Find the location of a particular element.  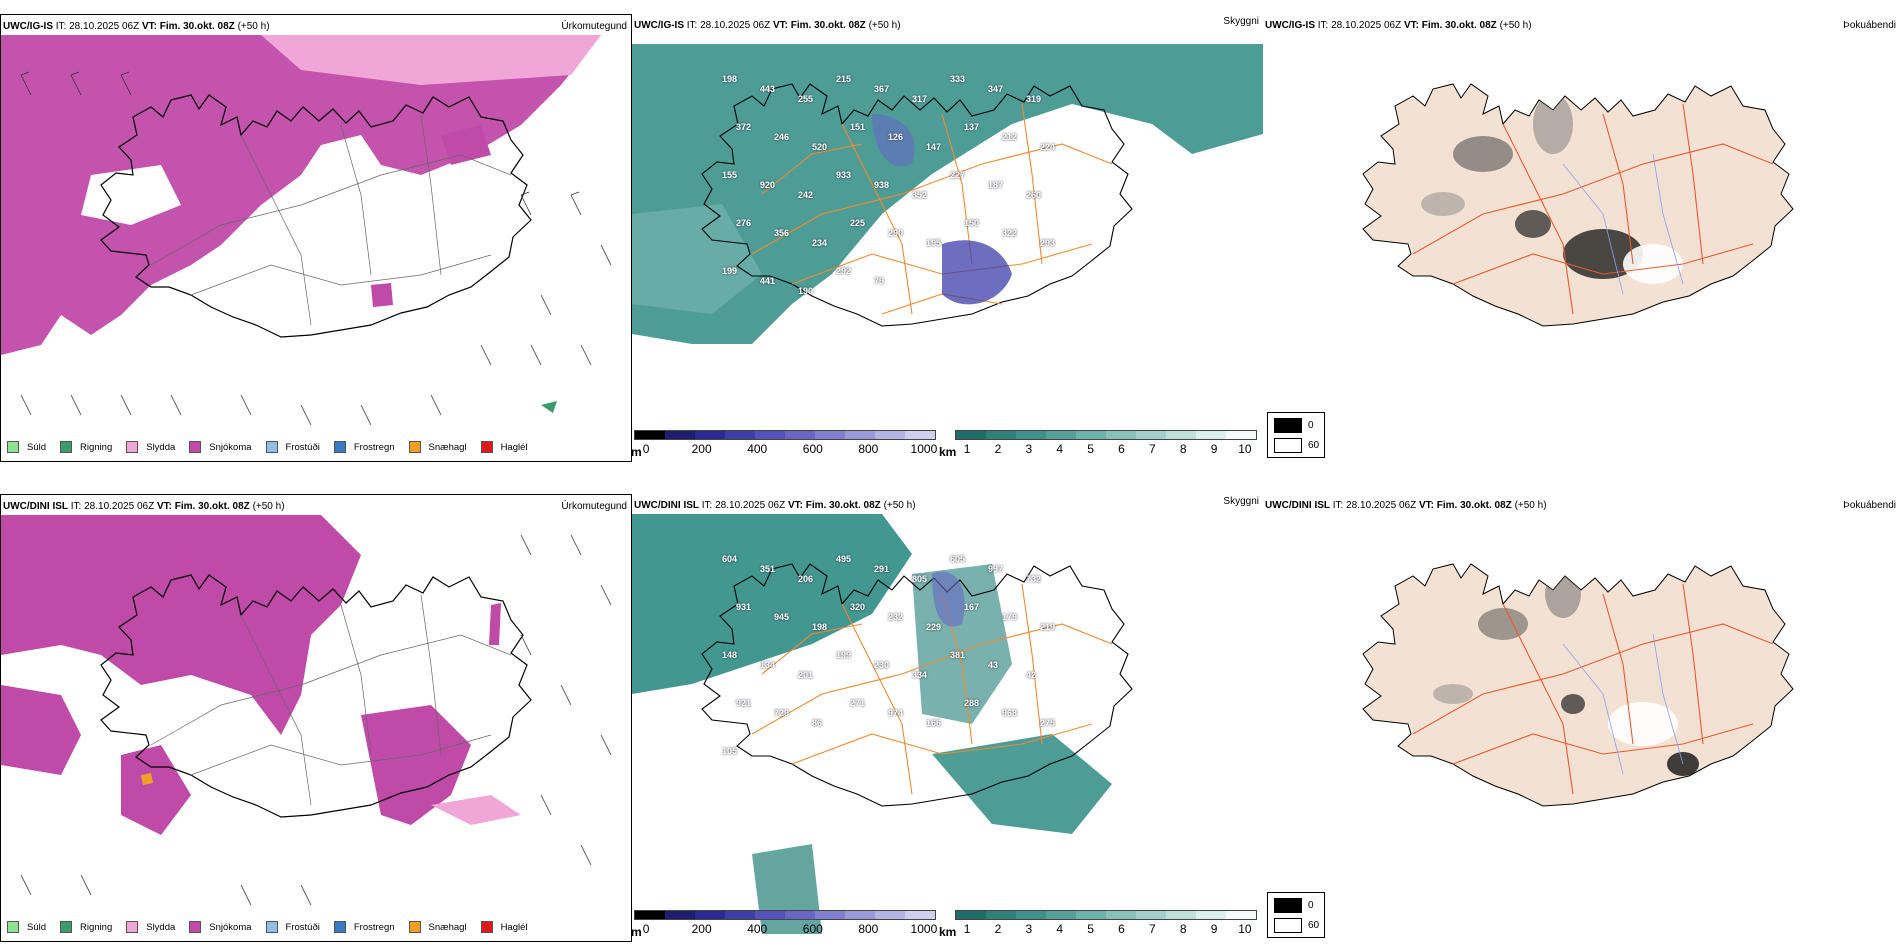

colorbar-tick-label: 5 is located at coordinates (1090, 929).